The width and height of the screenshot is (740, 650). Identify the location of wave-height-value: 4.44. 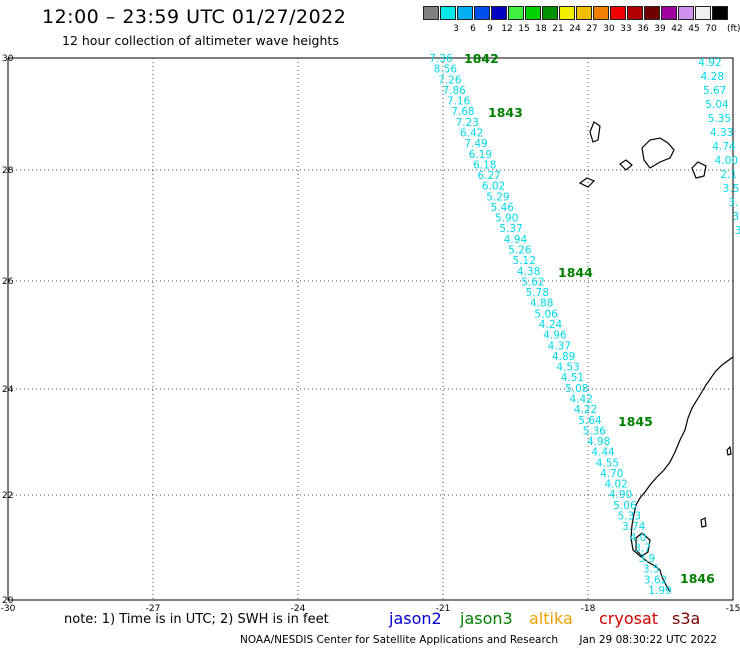
(603, 453).